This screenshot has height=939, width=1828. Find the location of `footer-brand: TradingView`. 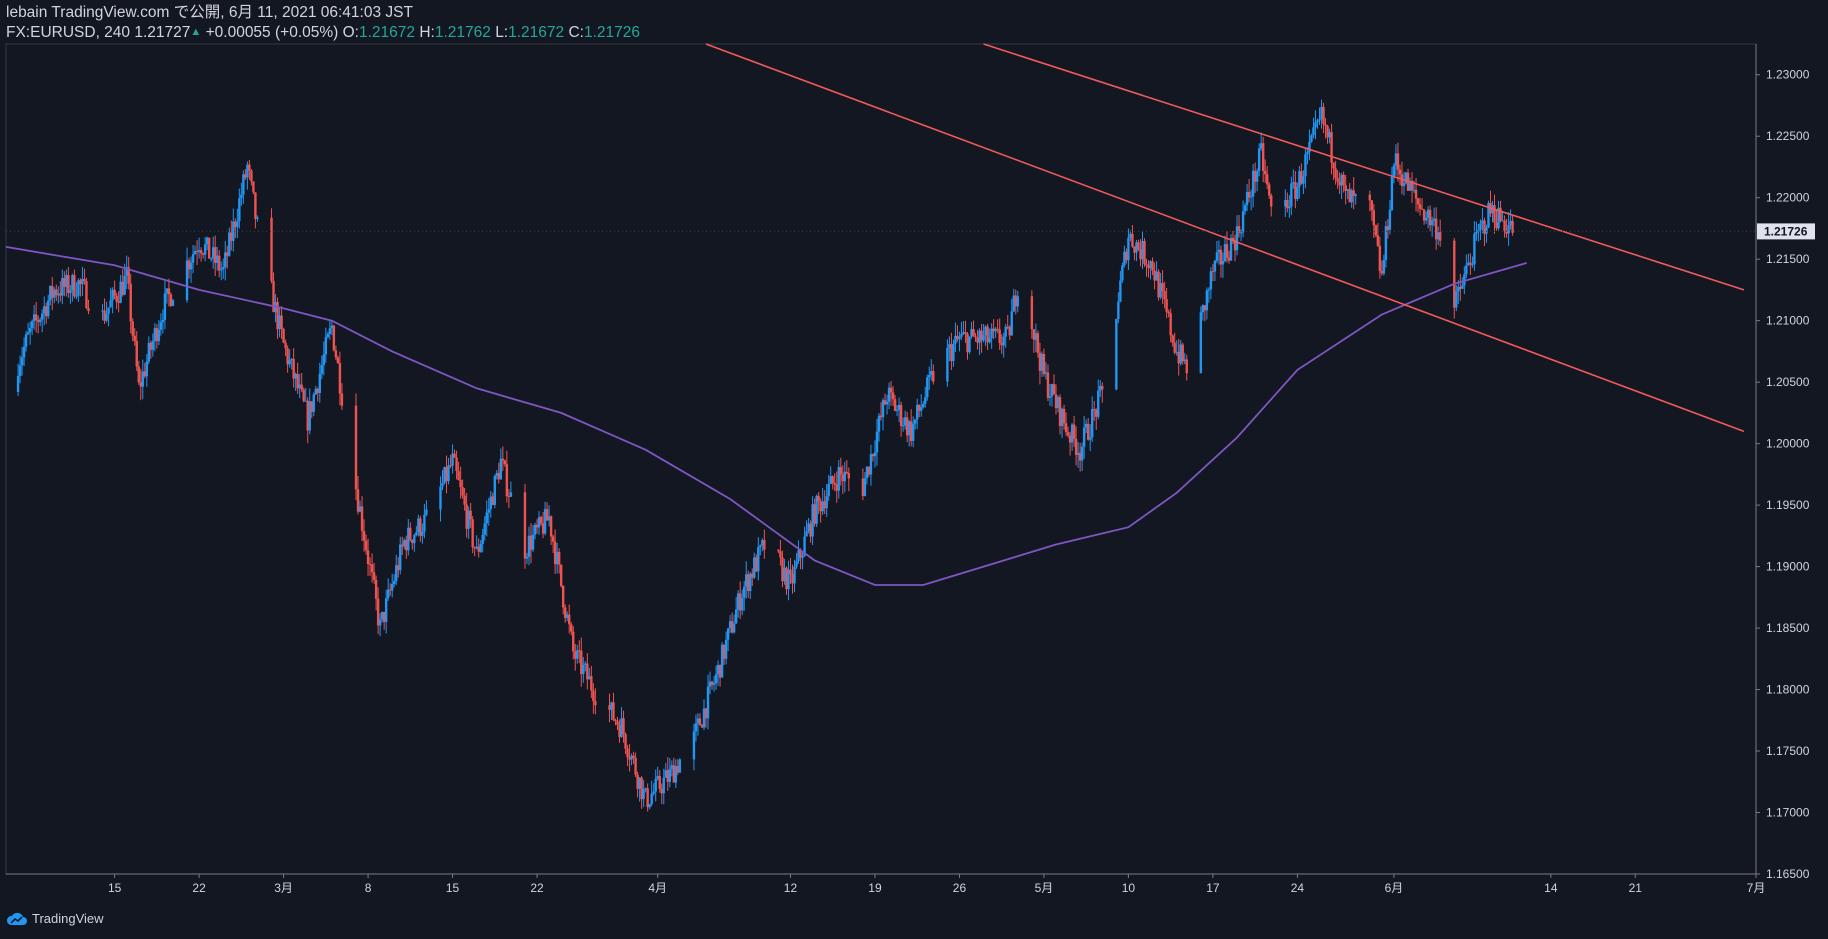

footer-brand: TradingView is located at coordinates (55, 918).